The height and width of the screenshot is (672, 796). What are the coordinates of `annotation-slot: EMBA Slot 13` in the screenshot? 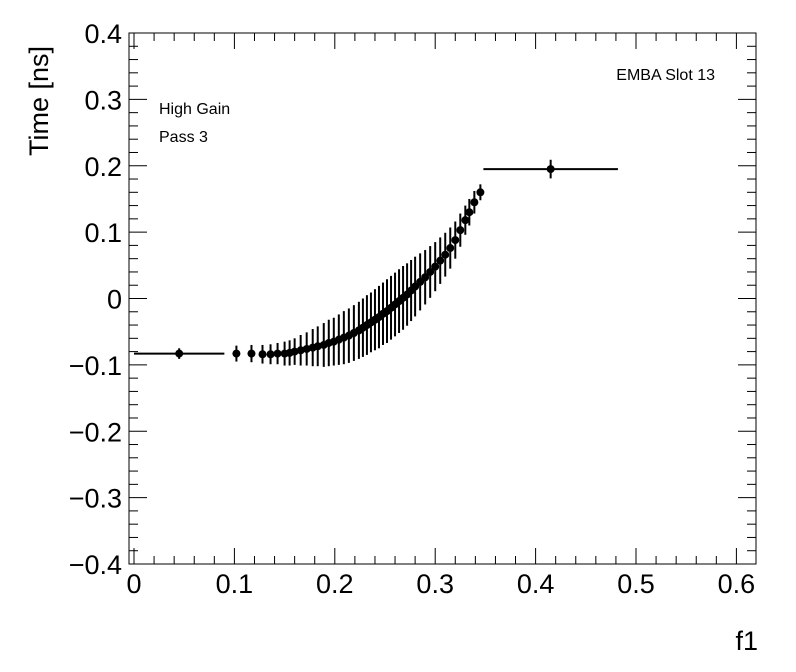 It's located at (665, 75).